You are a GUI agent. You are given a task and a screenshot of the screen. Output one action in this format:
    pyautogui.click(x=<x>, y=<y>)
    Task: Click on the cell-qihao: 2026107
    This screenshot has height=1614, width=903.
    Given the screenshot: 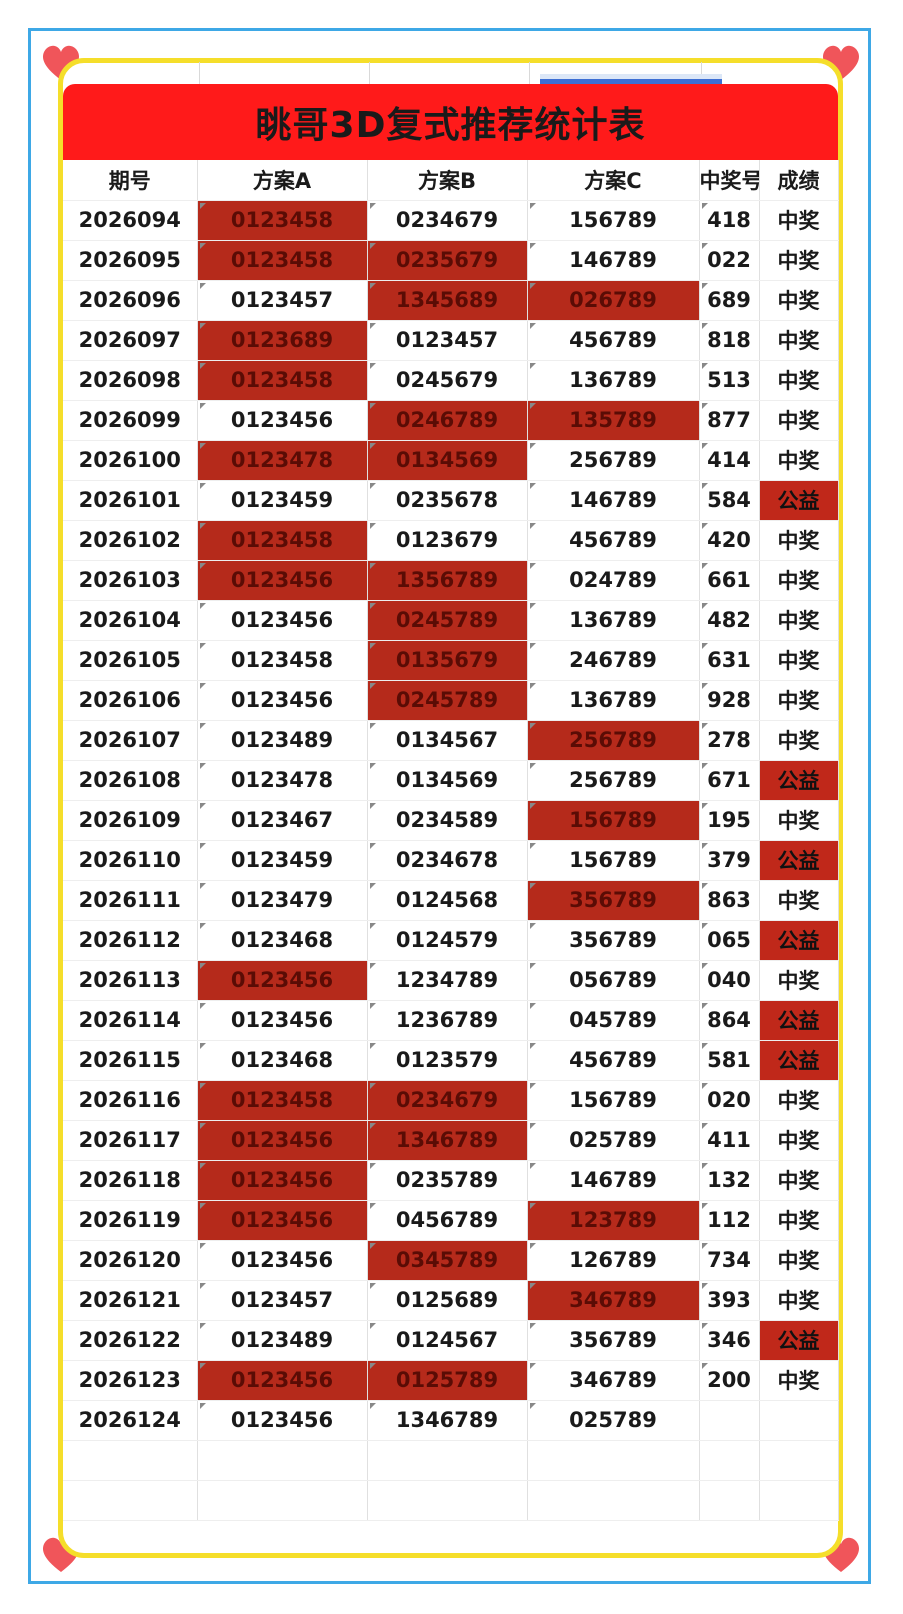 What is the action you would take?
    pyautogui.click(x=130, y=740)
    